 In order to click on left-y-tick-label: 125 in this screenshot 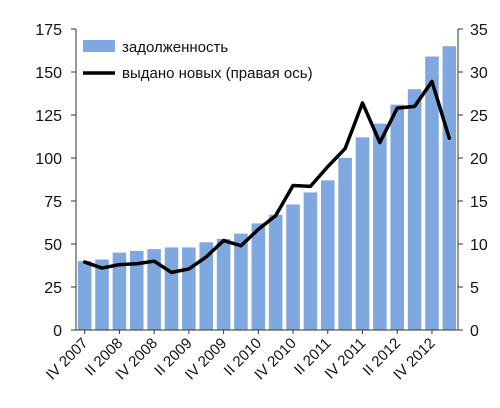, I will do `click(48, 116)`.